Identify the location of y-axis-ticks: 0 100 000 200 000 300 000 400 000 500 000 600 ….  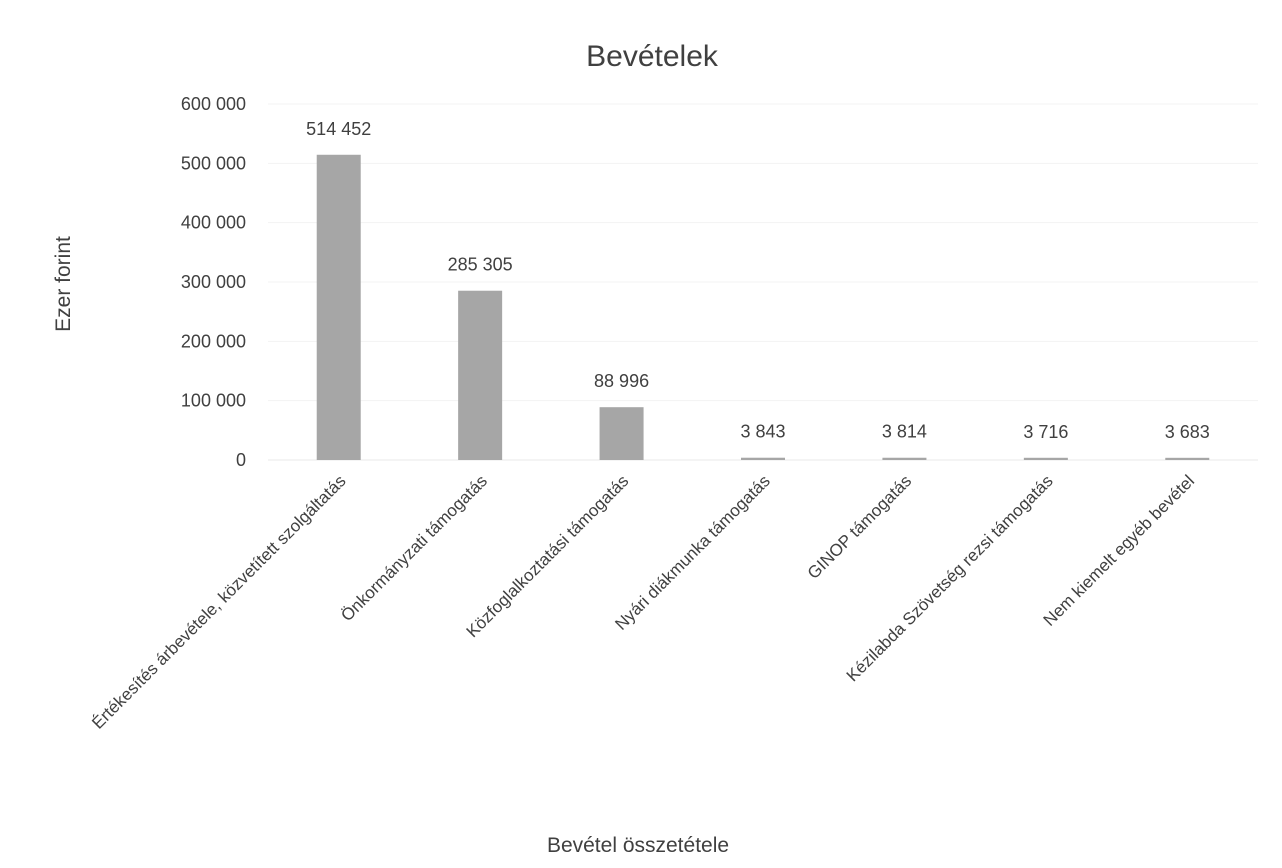
(213, 282).